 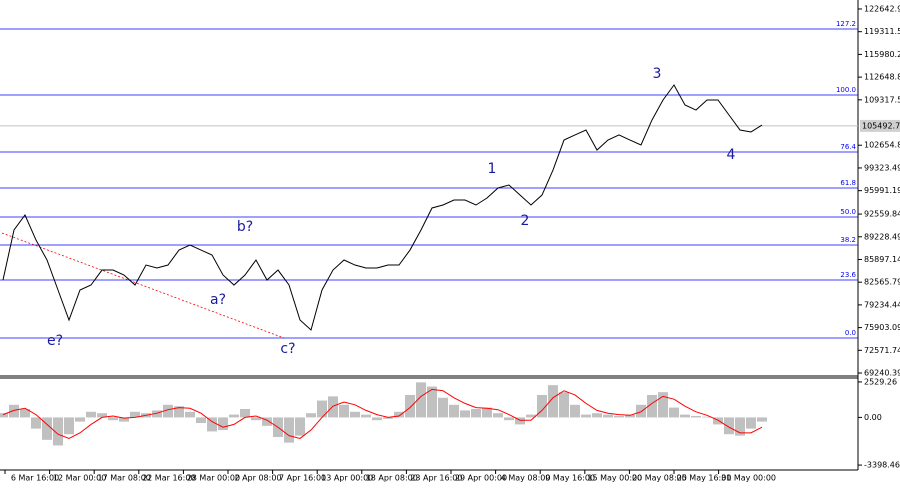 I want to click on y-tick-label: 75903.09, so click(x=882, y=327).